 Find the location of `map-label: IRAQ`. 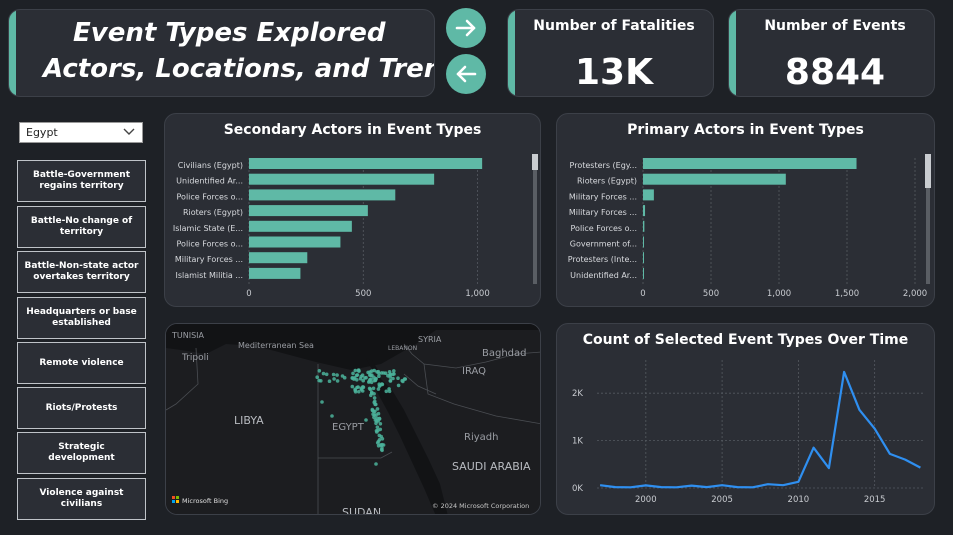

map-label: IRAQ is located at coordinates (474, 371).